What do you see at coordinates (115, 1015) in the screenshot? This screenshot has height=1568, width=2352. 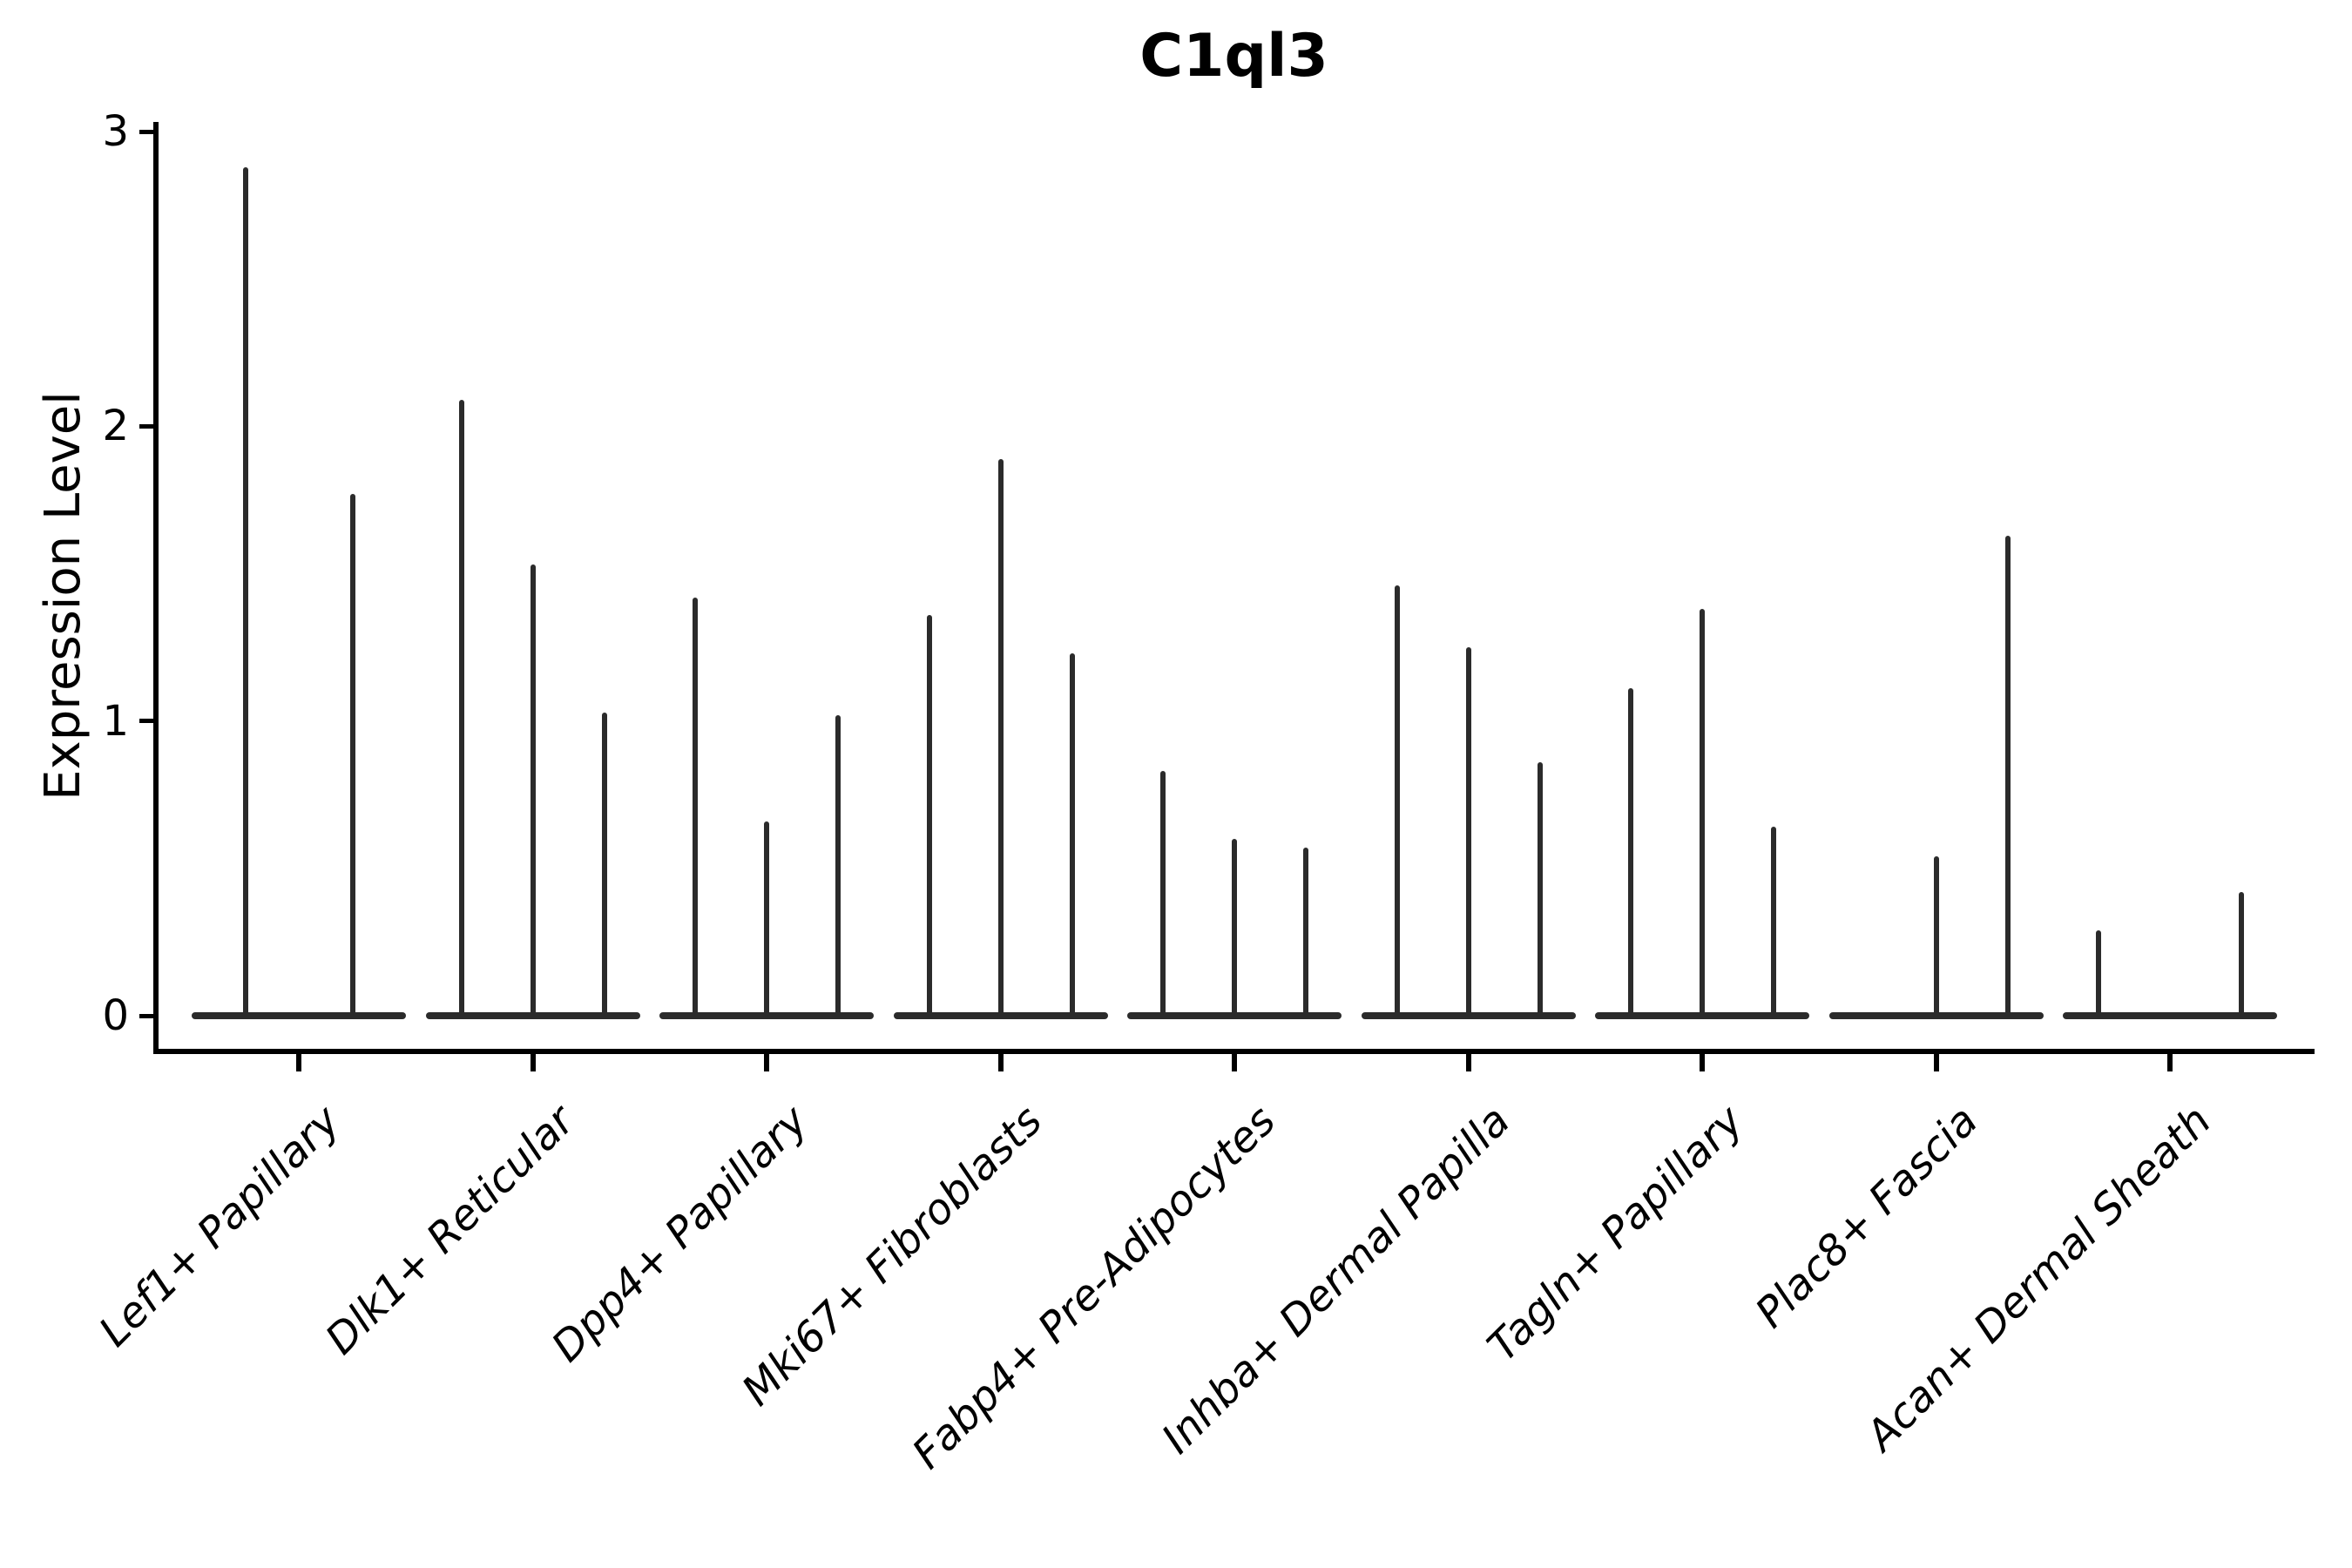 I see `y-tick-label: 0` at bounding box center [115, 1015].